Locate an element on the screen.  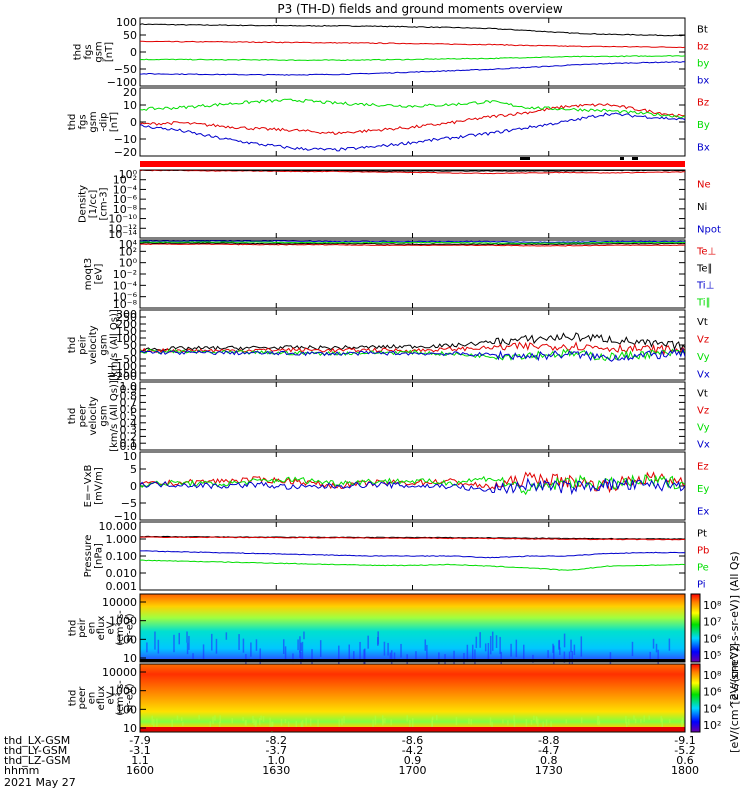
y-tick-label: 0.8 is located at coordinates (129, 396).